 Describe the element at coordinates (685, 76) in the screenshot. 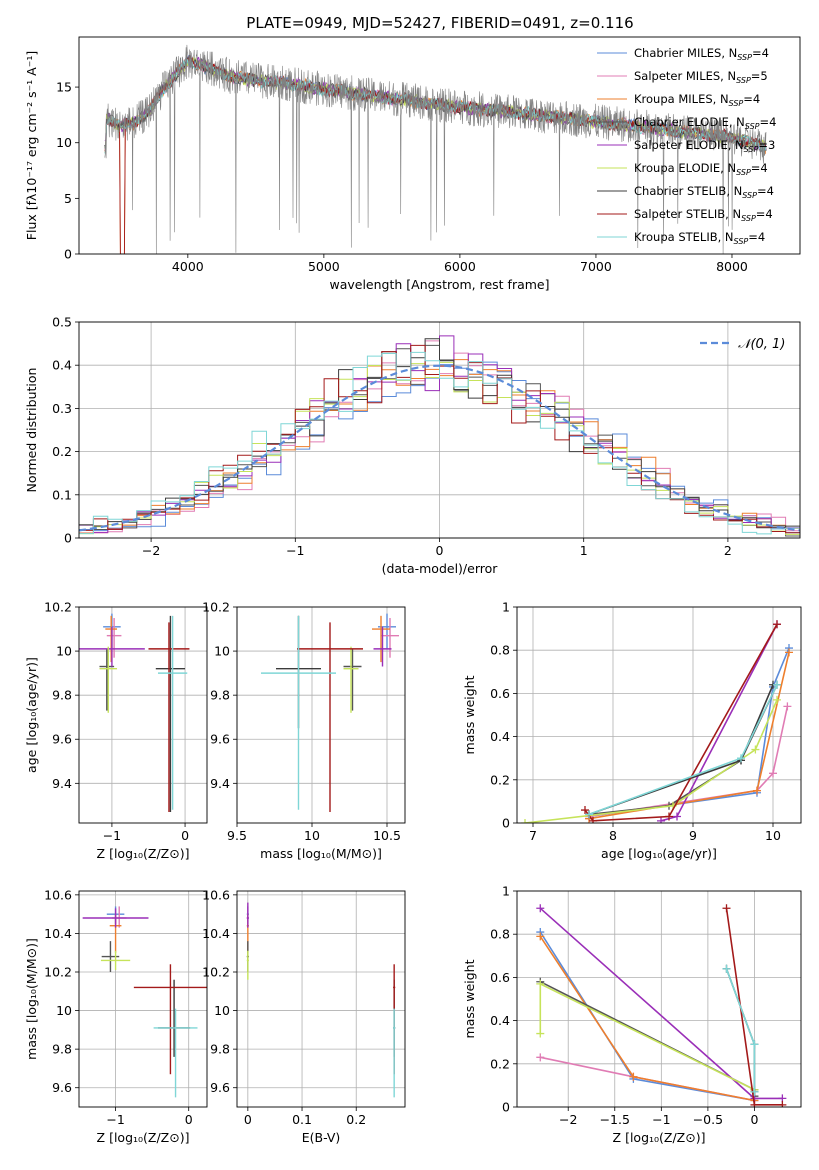

I see `legend-label: Salpeter MILES, N` at that location.